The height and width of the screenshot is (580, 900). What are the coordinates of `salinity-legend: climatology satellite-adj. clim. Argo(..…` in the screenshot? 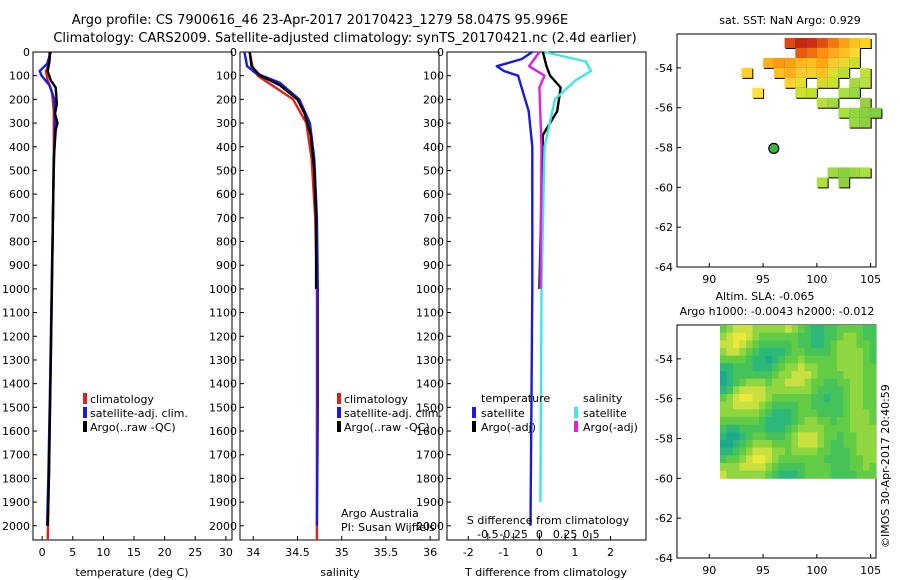 It's located at (389, 413).